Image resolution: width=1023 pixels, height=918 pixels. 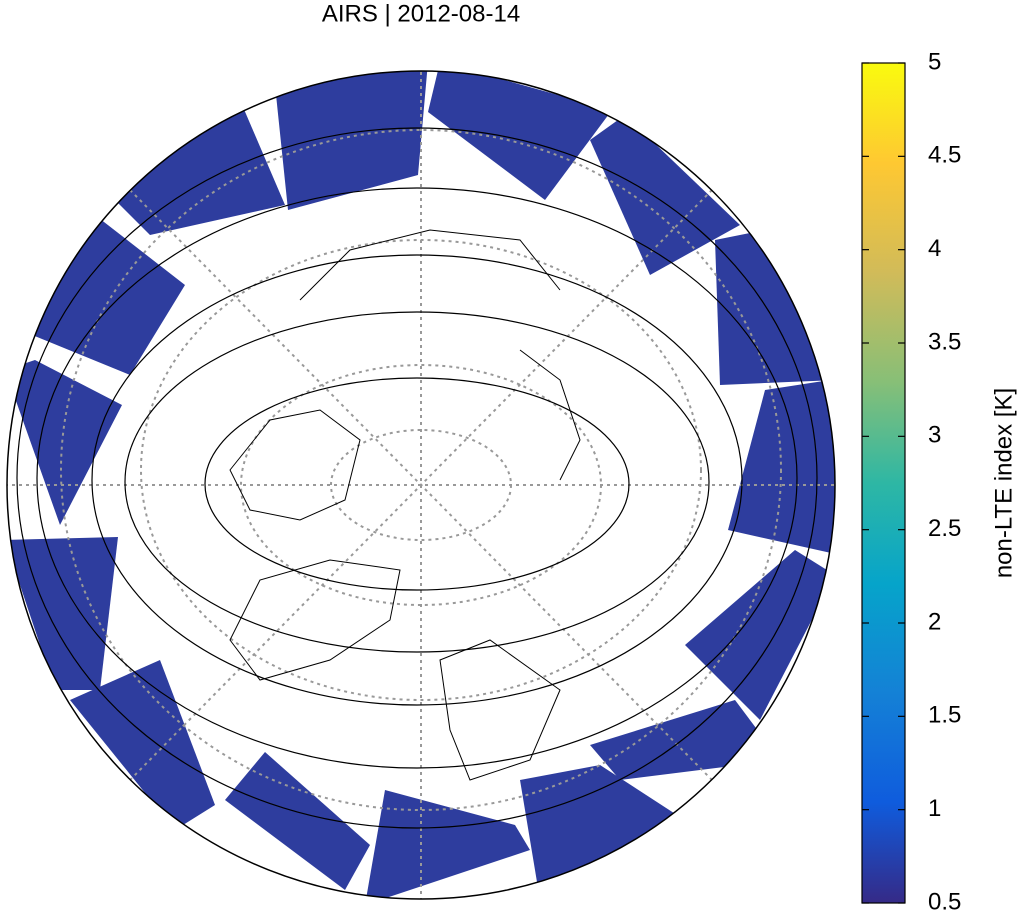 What do you see at coordinates (934, 621) in the screenshot?
I see `tick-label: 2` at bounding box center [934, 621].